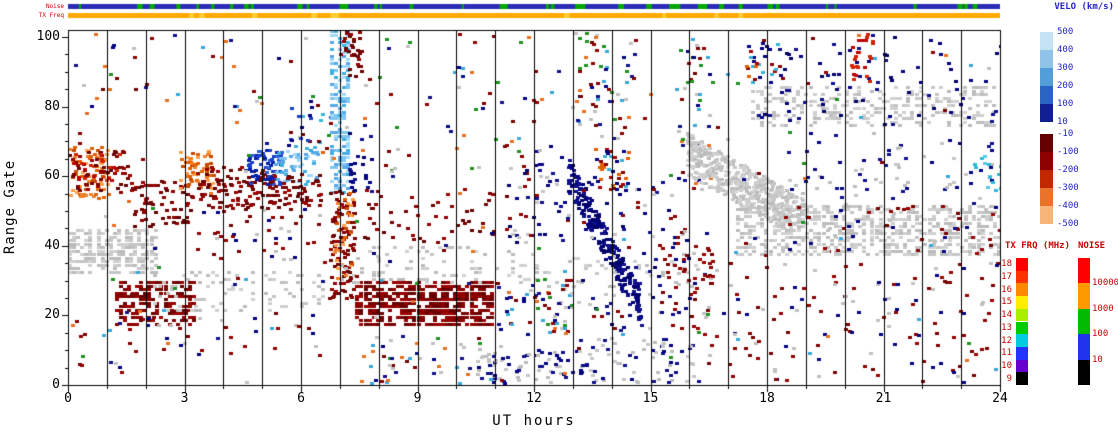  What do you see at coordinates (1065, 86) in the screenshot?
I see `velo-colorbar-label: 200` at bounding box center [1065, 86].